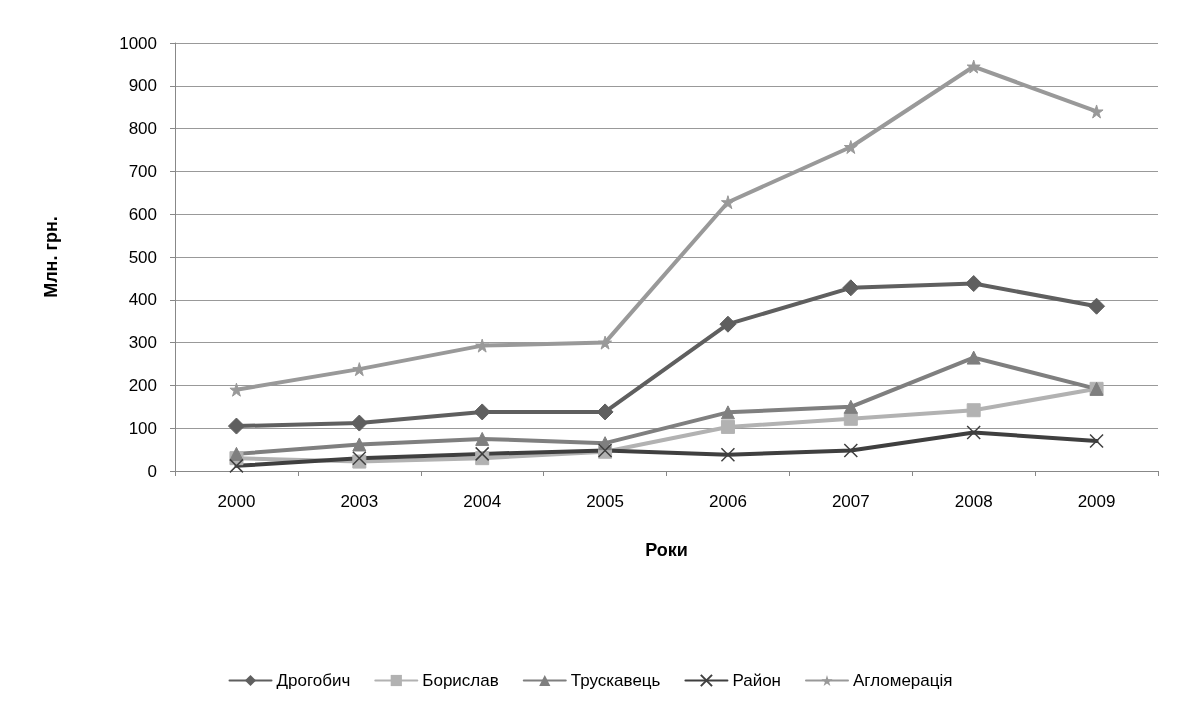 The width and height of the screenshot is (1181, 708). What do you see at coordinates (142, 171) in the screenshot?
I see `y-tick-label: 700` at bounding box center [142, 171].